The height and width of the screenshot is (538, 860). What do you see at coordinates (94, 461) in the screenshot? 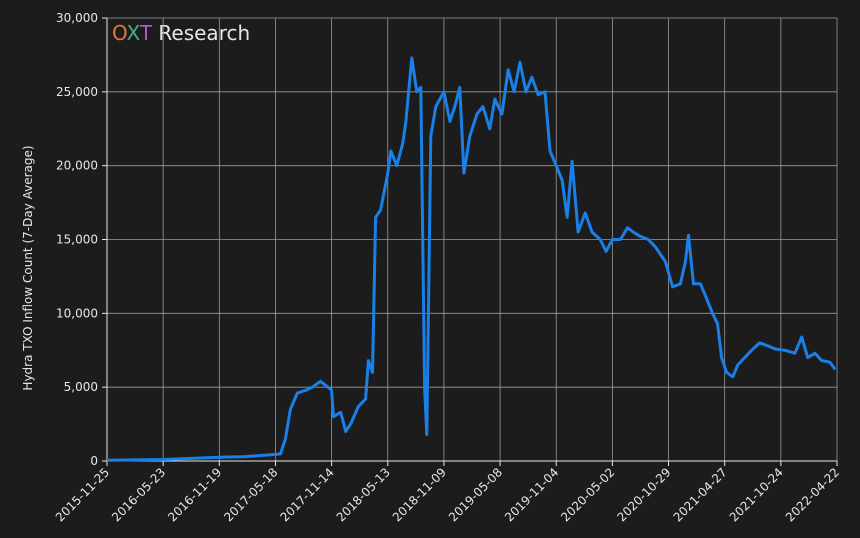
I see `y-tick-label: 0` at bounding box center [94, 461].